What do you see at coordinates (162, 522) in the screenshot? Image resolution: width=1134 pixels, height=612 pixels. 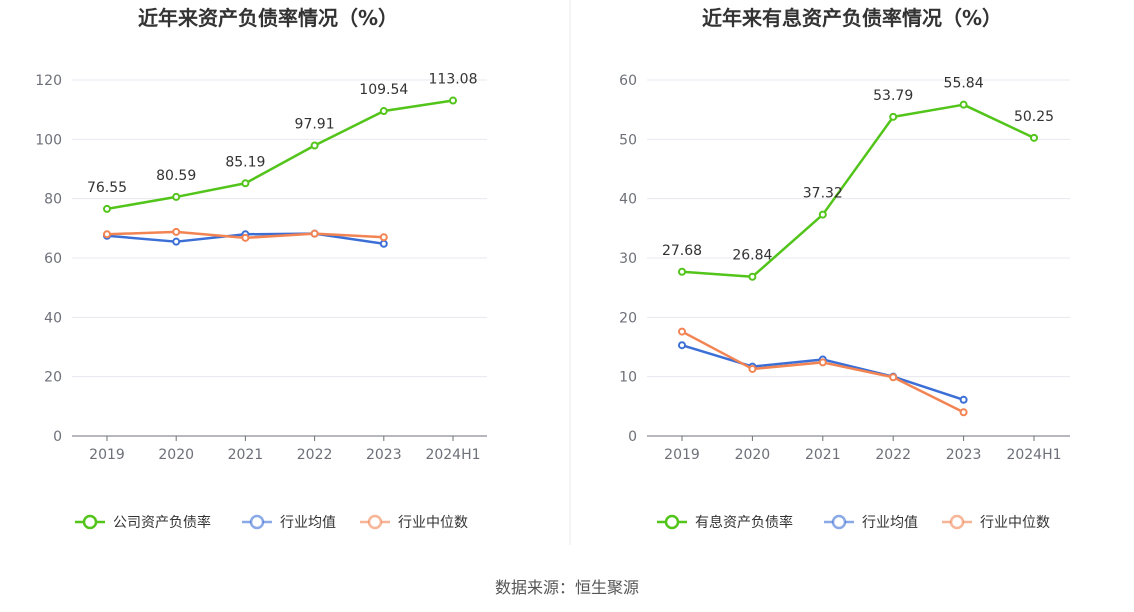 I see `legend-label: 公司资产负债率` at bounding box center [162, 522].